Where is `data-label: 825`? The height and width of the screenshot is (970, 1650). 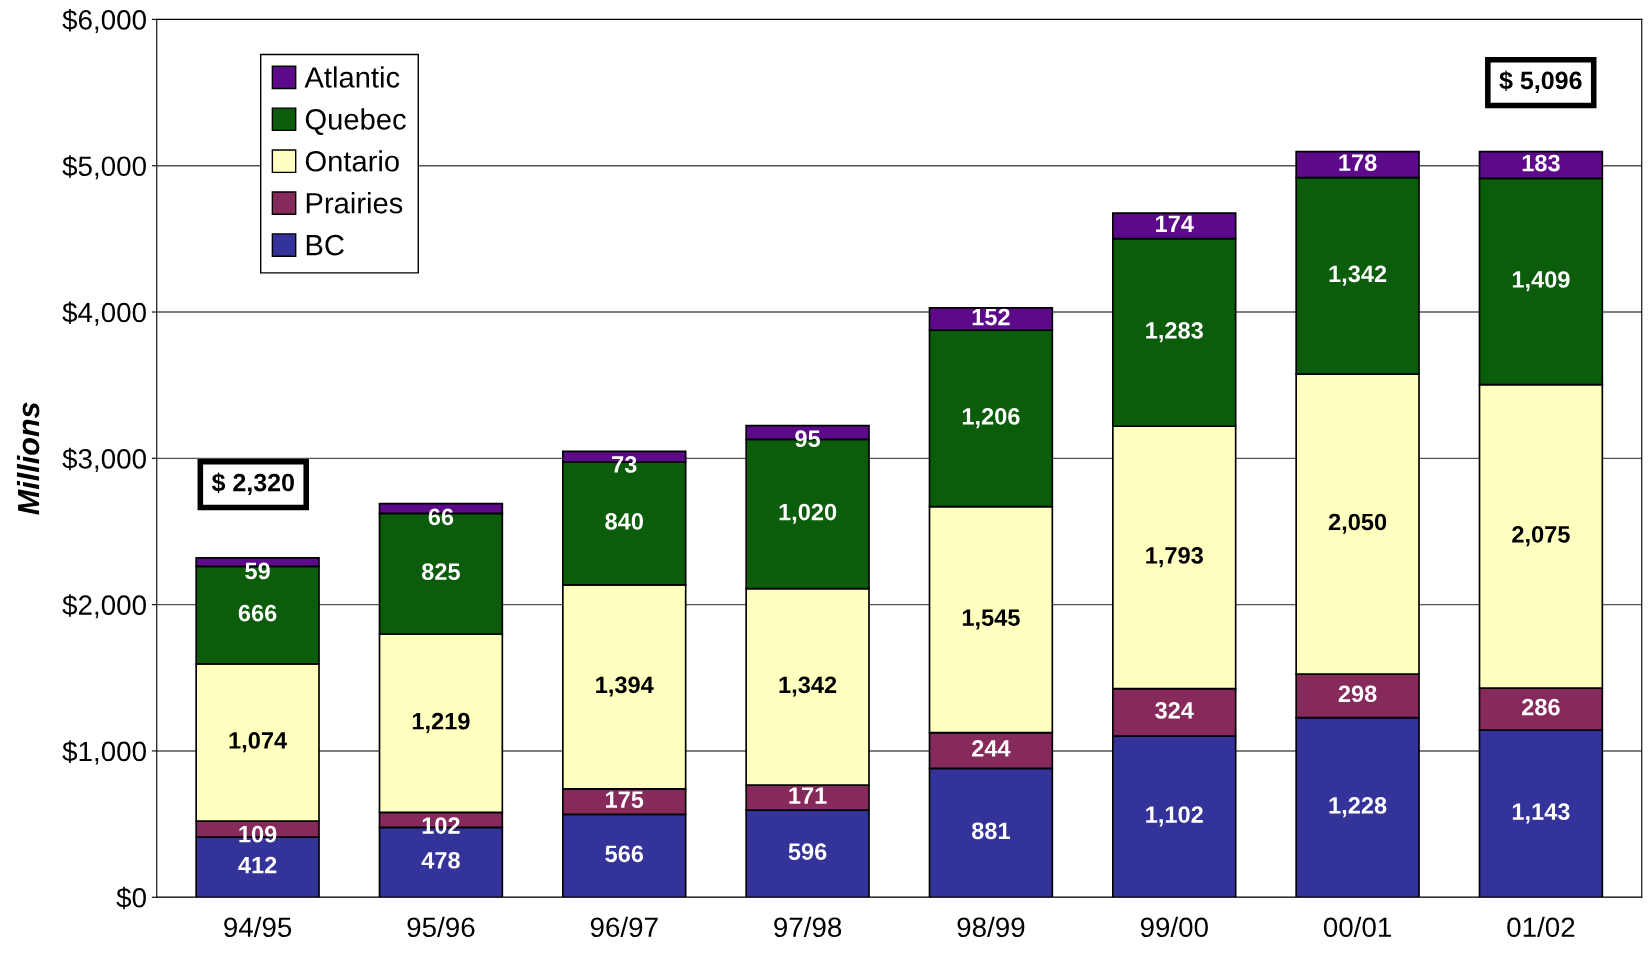
data-label: 825 is located at coordinates (440, 572).